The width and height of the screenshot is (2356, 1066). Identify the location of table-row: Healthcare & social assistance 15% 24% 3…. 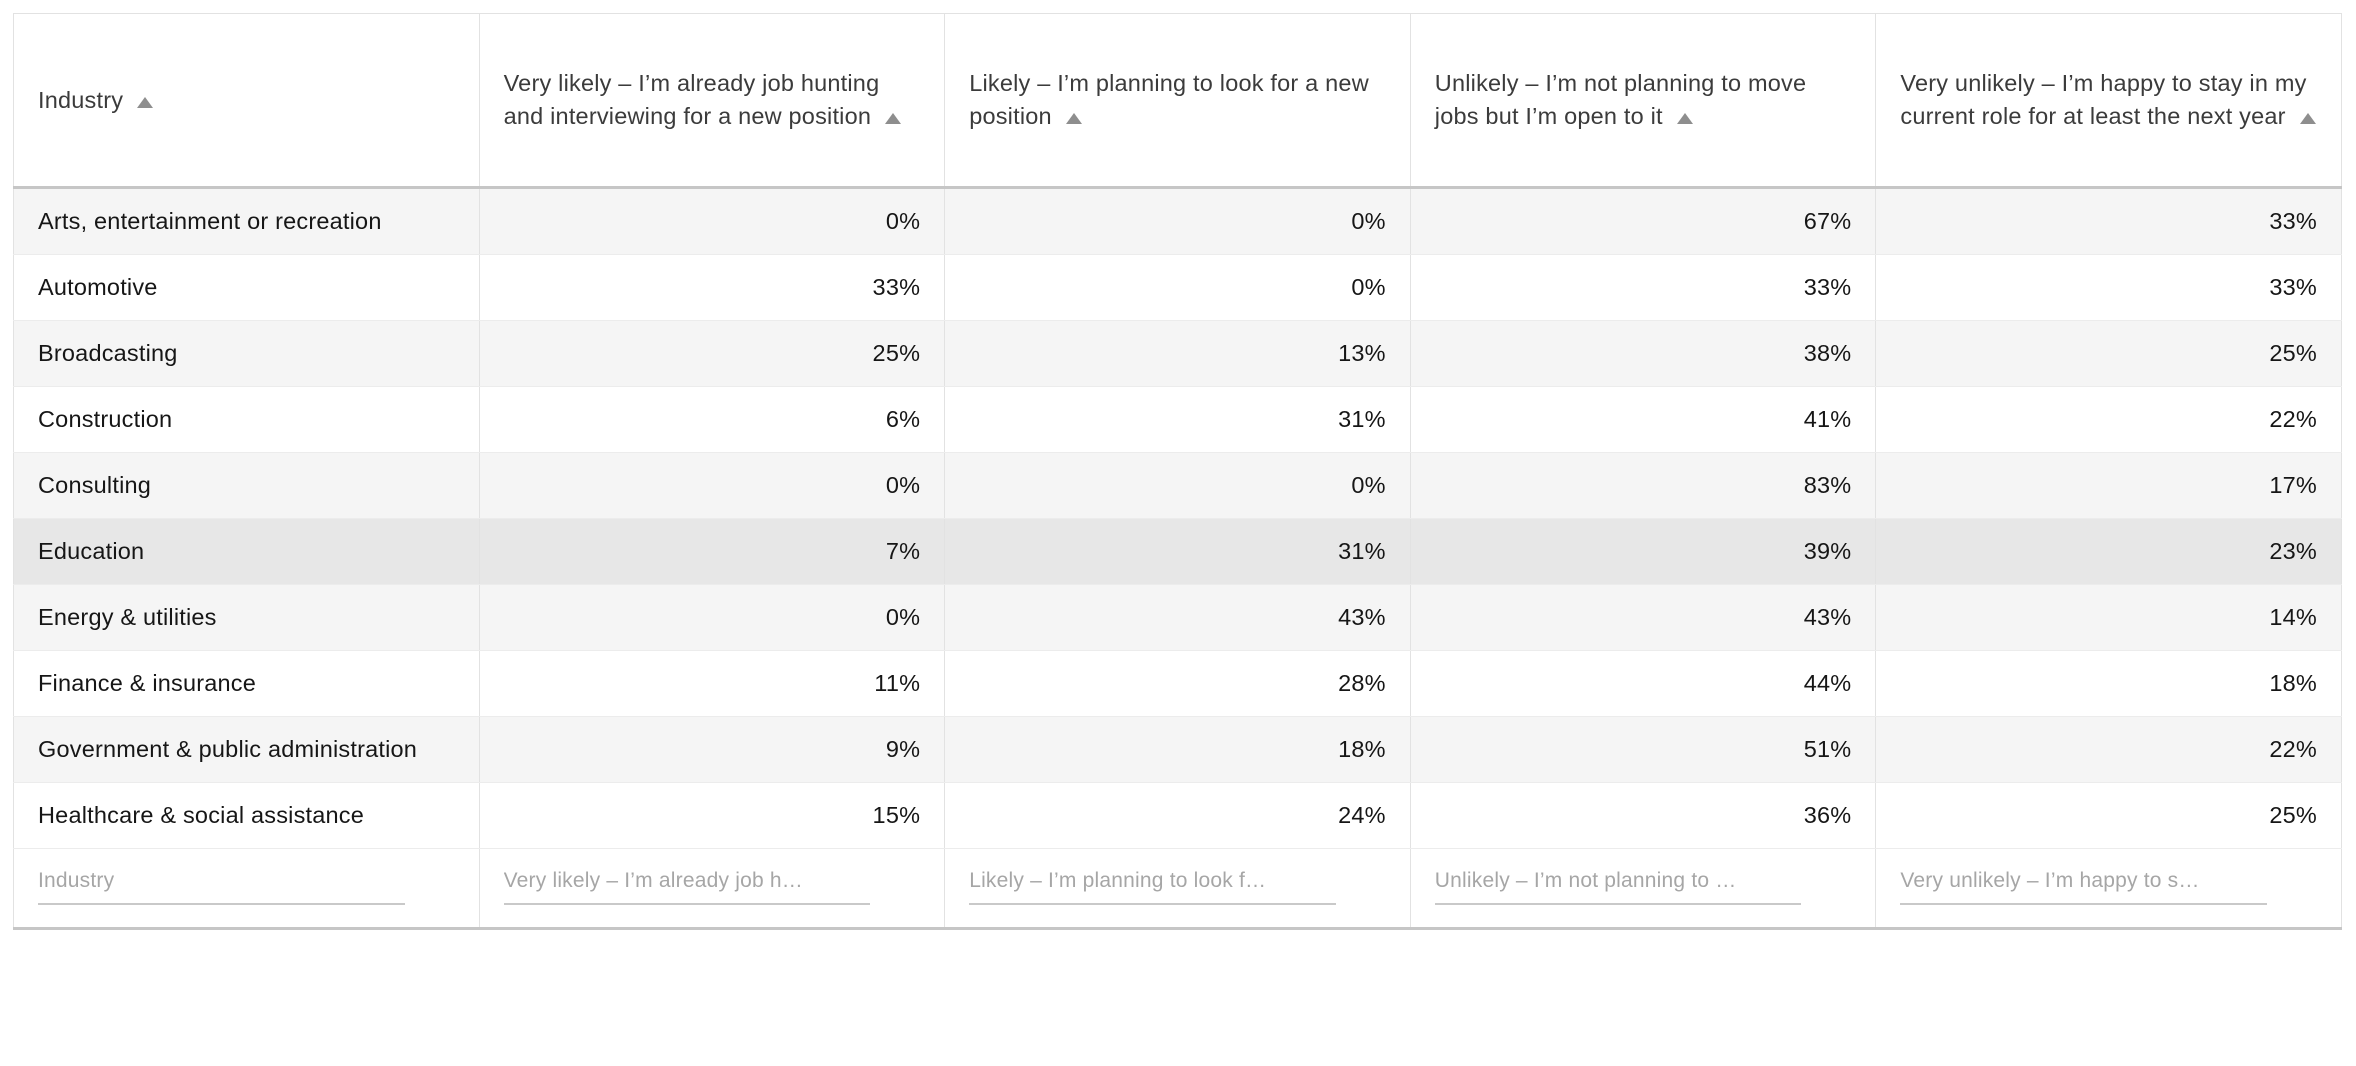
(1177, 815).